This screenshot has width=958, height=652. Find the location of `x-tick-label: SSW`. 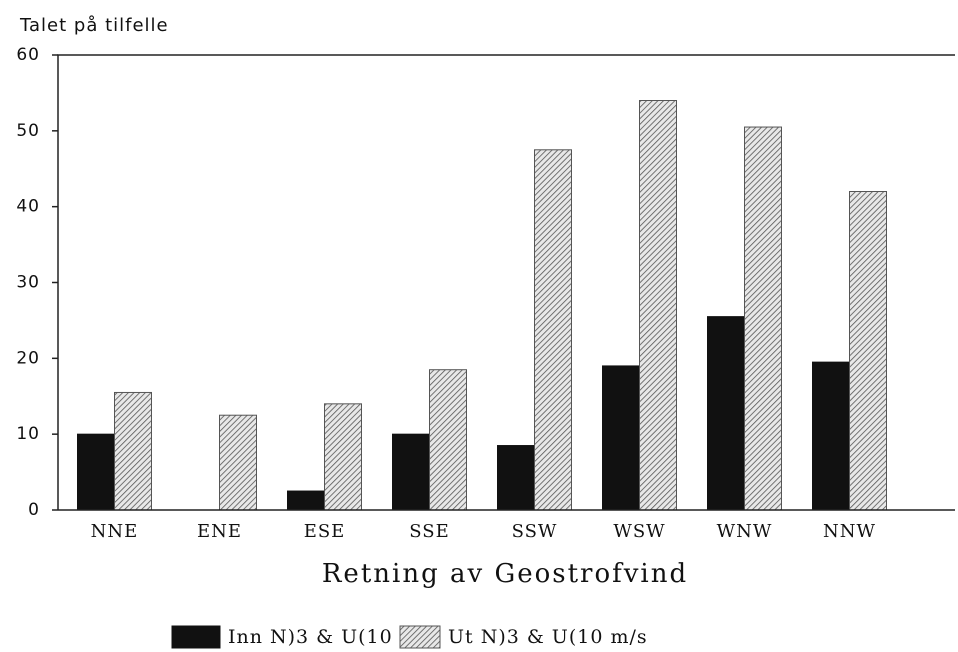

x-tick-label: SSW is located at coordinates (535, 531).